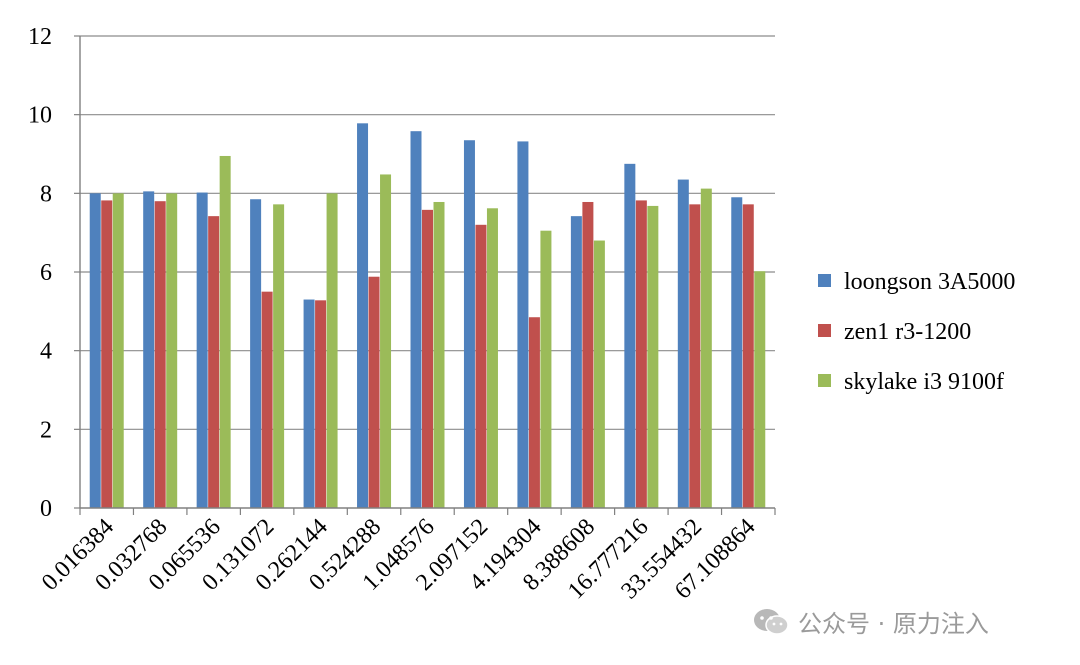 The height and width of the screenshot is (665, 1080). I want to click on y-tick-label: 2, so click(46, 430).